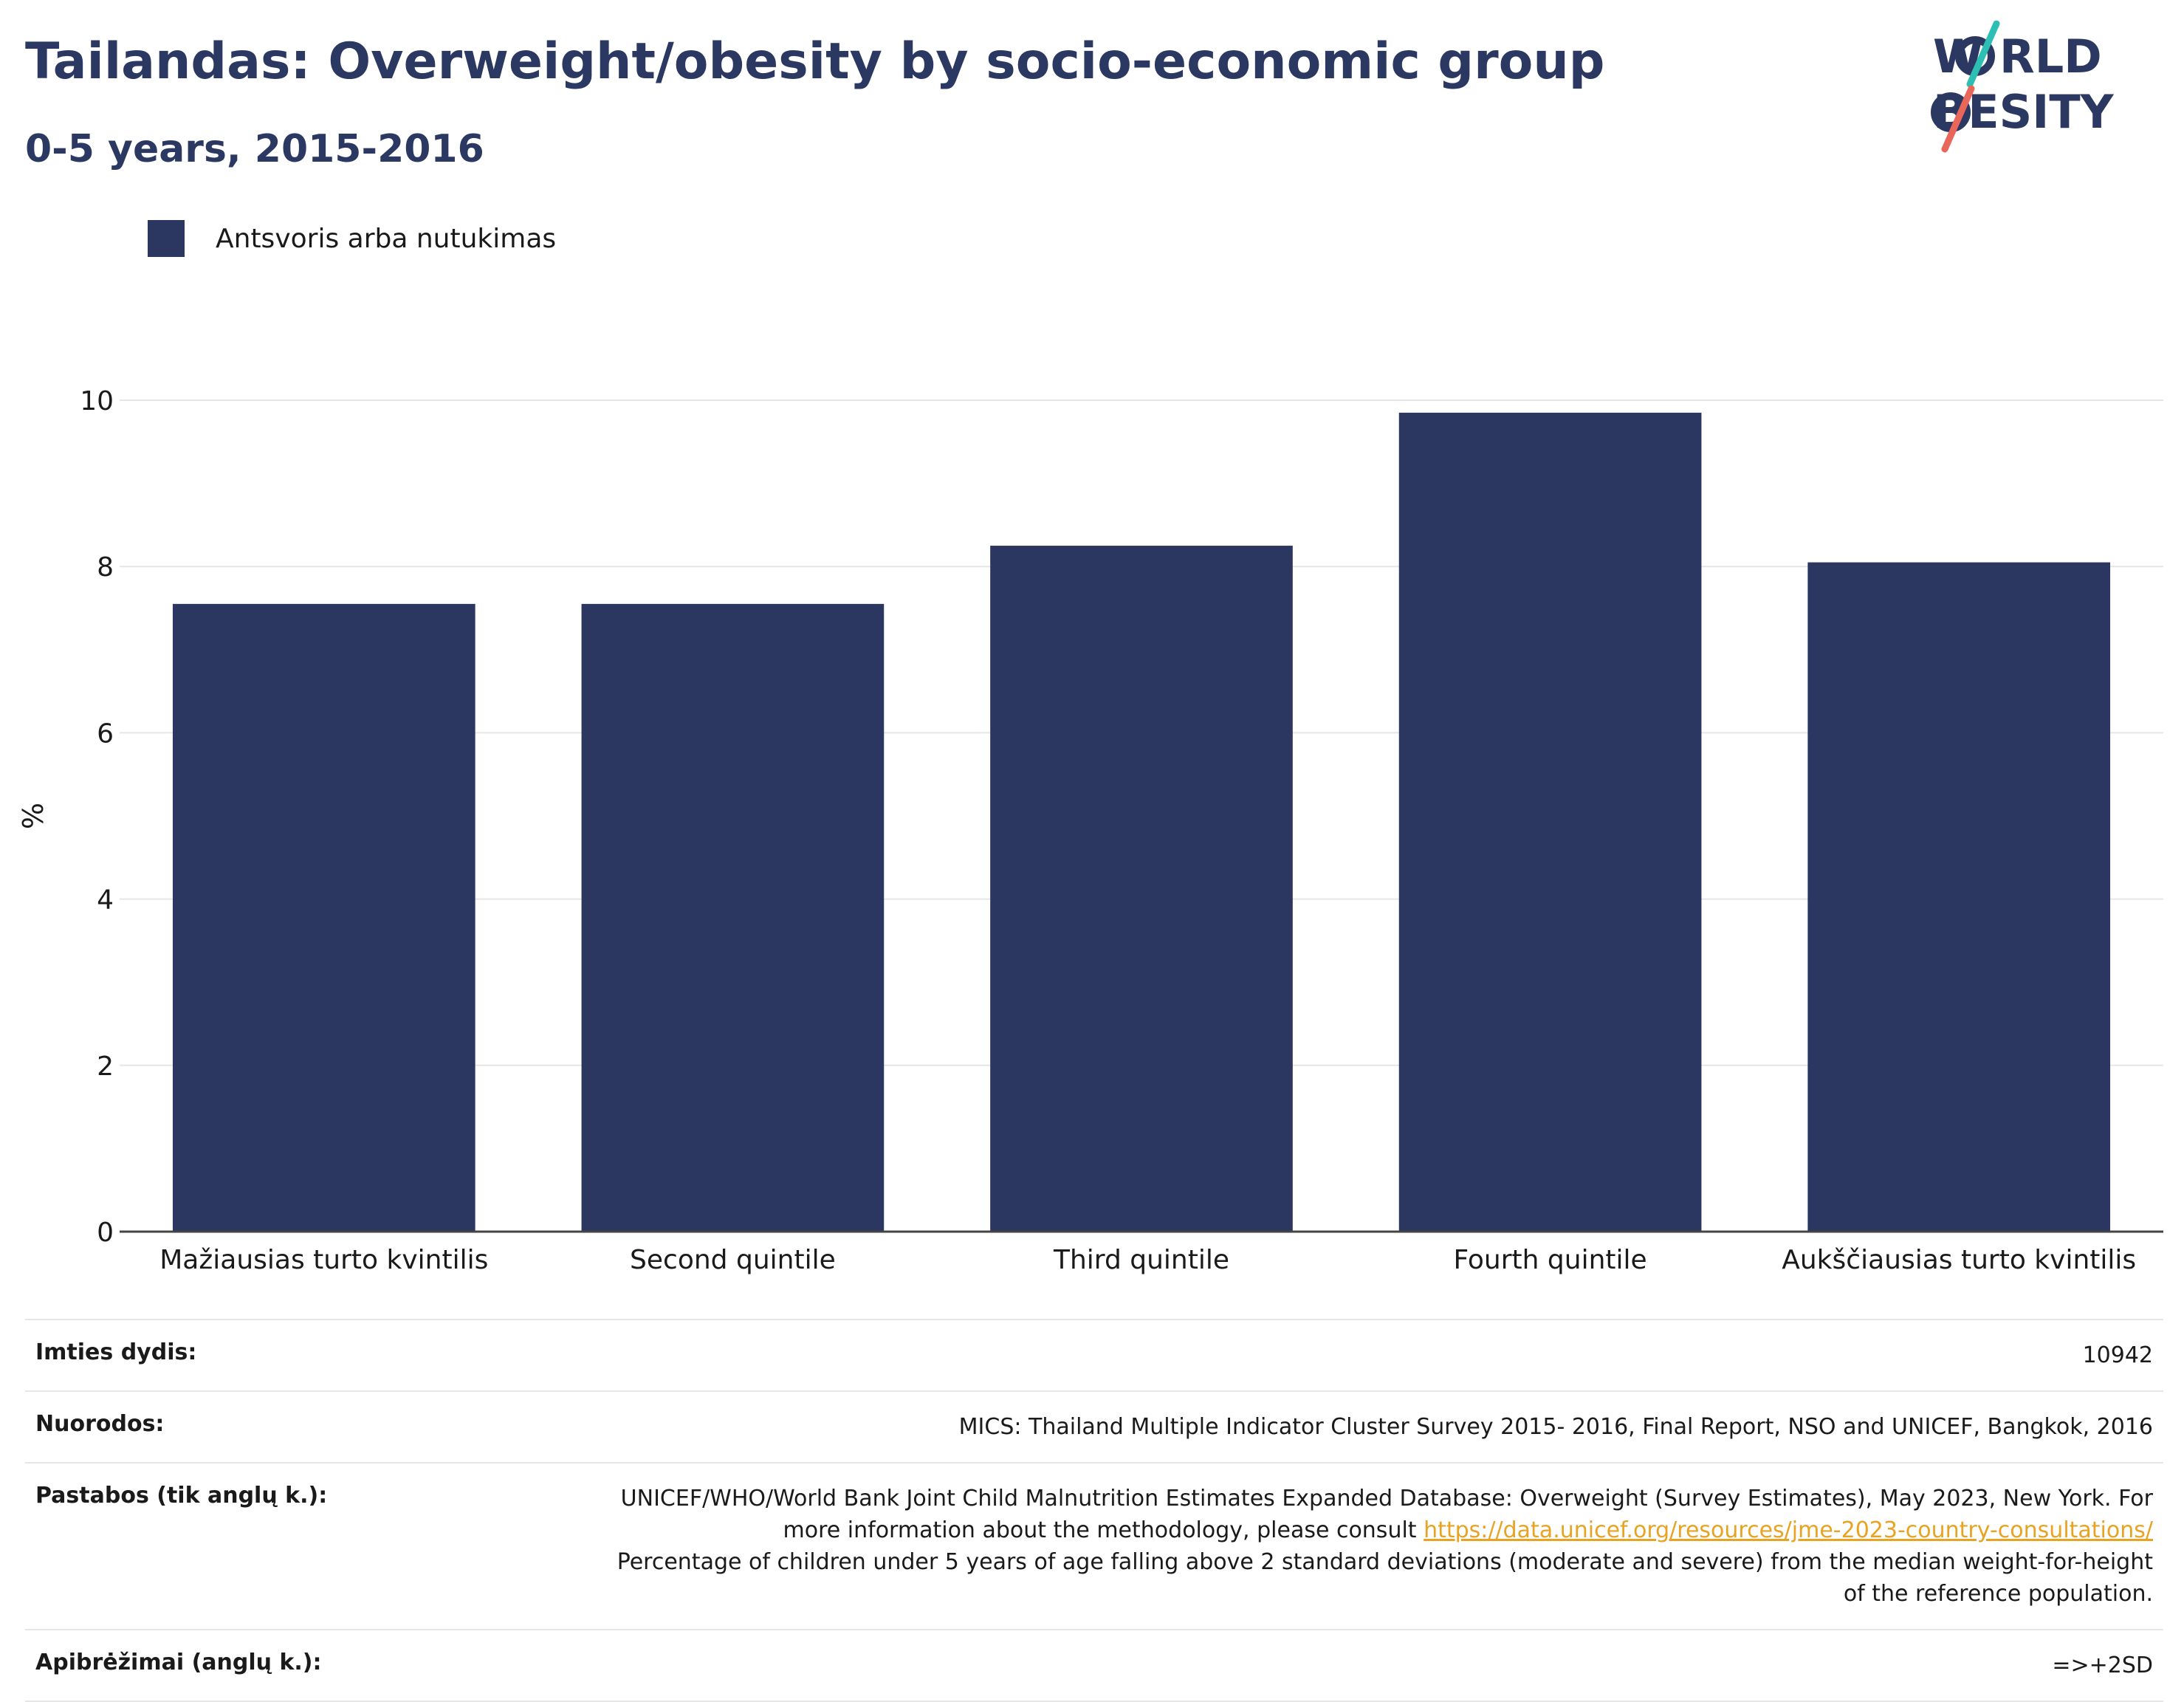  Describe the element at coordinates (255, 149) in the screenshot. I see `page-subtitle: 0-5 years, 2015-2016` at that location.